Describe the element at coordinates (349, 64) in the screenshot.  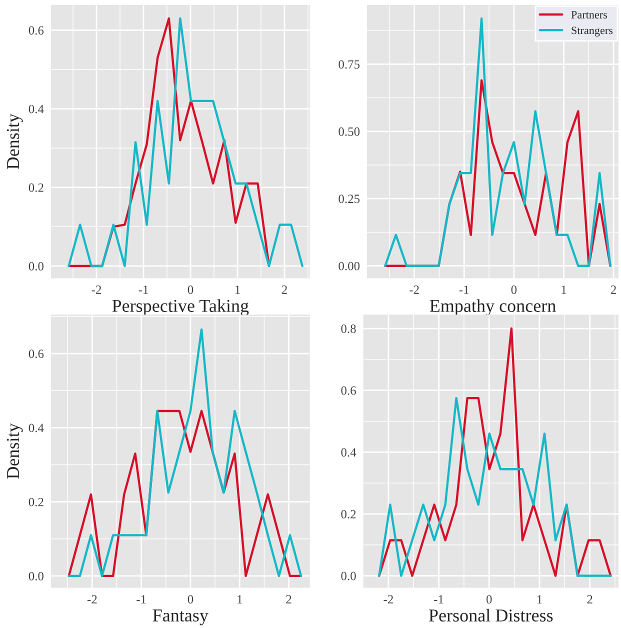
I see `y-tick-label: 0.75` at that location.